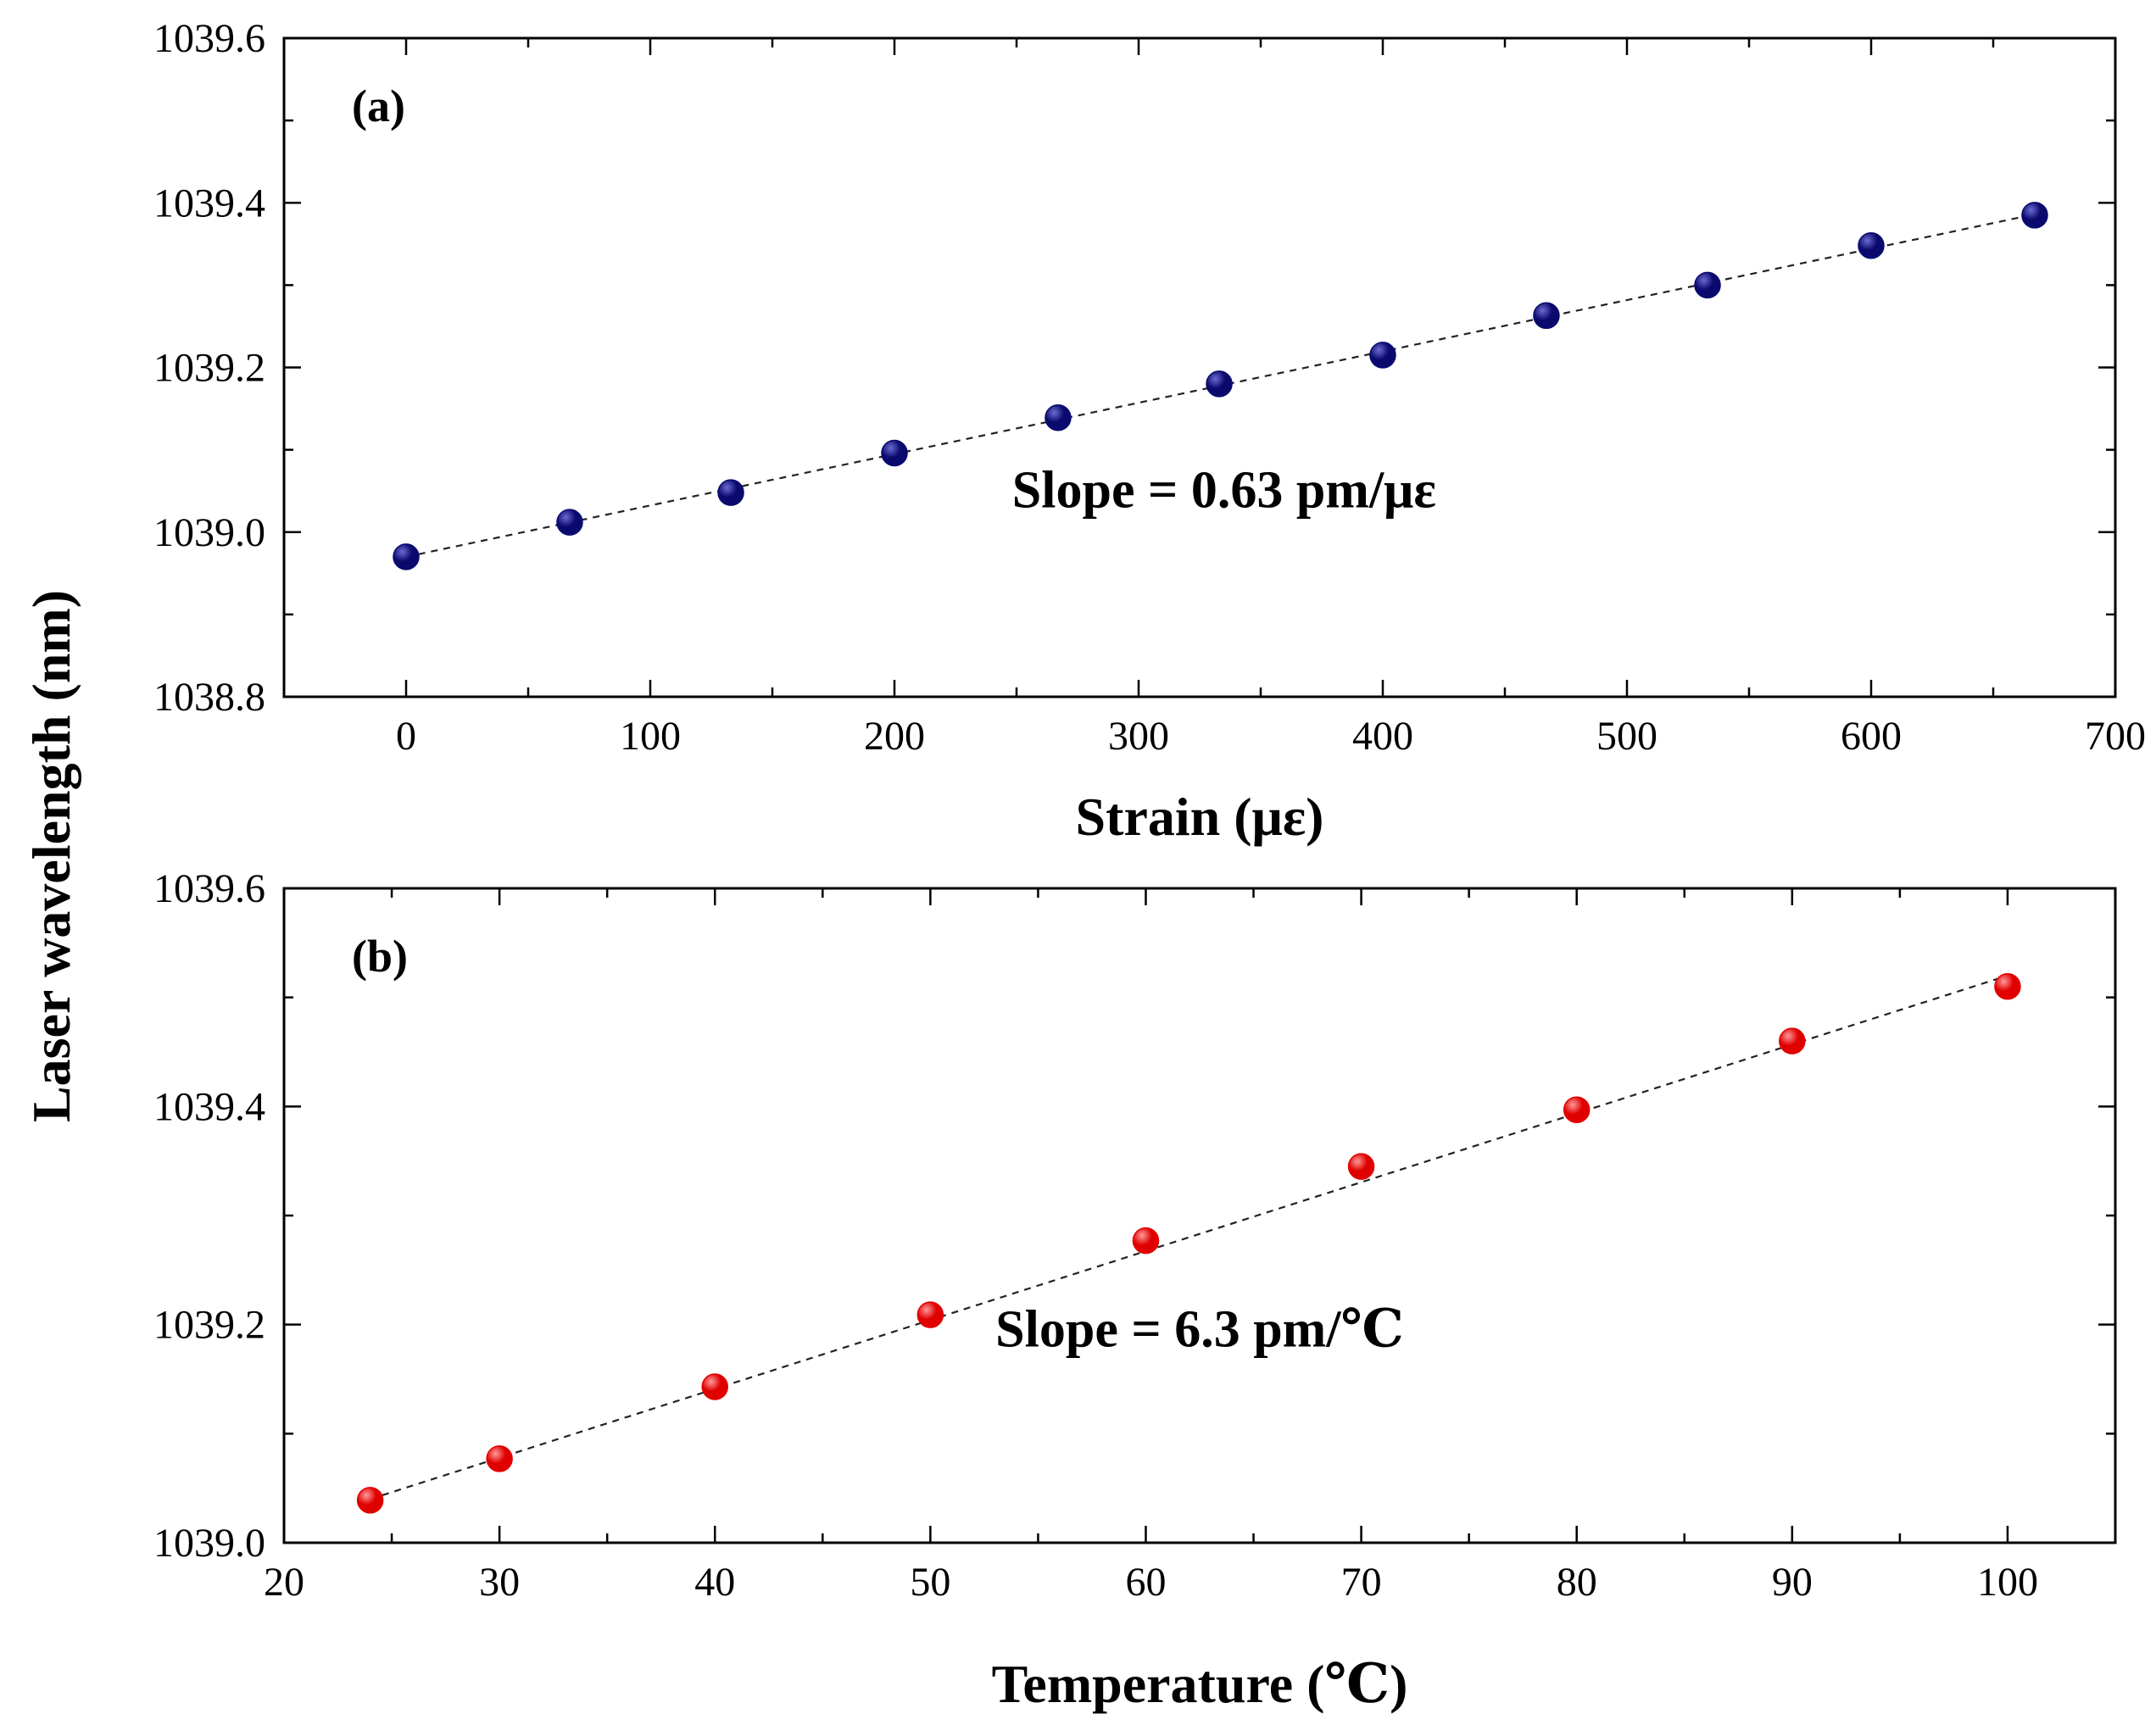  I want to click on x-tick-label: 80, so click(1577, 1582).